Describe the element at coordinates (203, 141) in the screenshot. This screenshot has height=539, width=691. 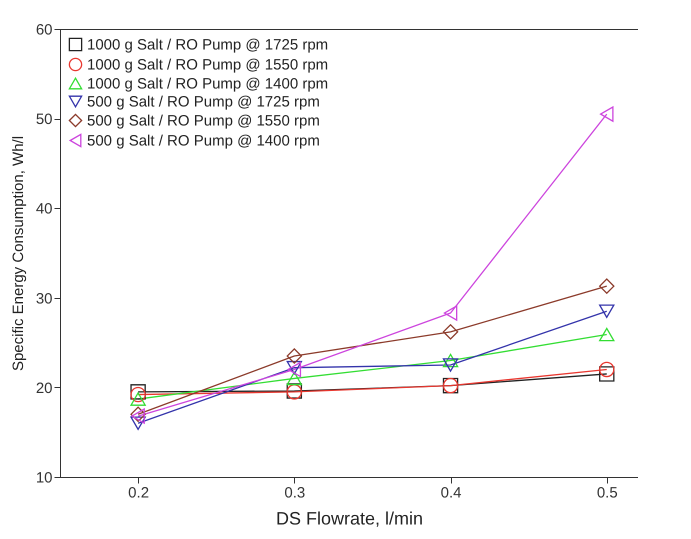
I see `legend-label: 500 g Salt / RO Pump @ 1400 rpm` at that location.